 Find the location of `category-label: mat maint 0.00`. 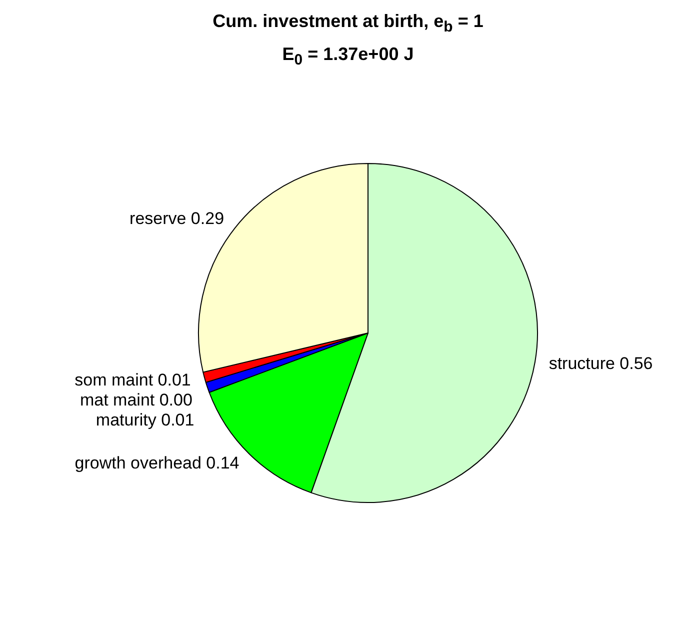

category-label: mat maint 0.00 is located at coordinates (136, 400).